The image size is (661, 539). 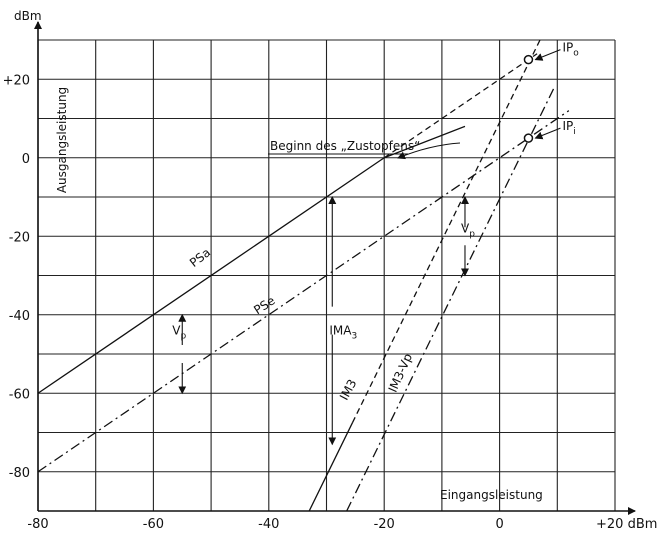 What do you see at coordinates (340, 330) in the screenshot?
I see `annotation-text: IMA` at bounding box center [340, 330].